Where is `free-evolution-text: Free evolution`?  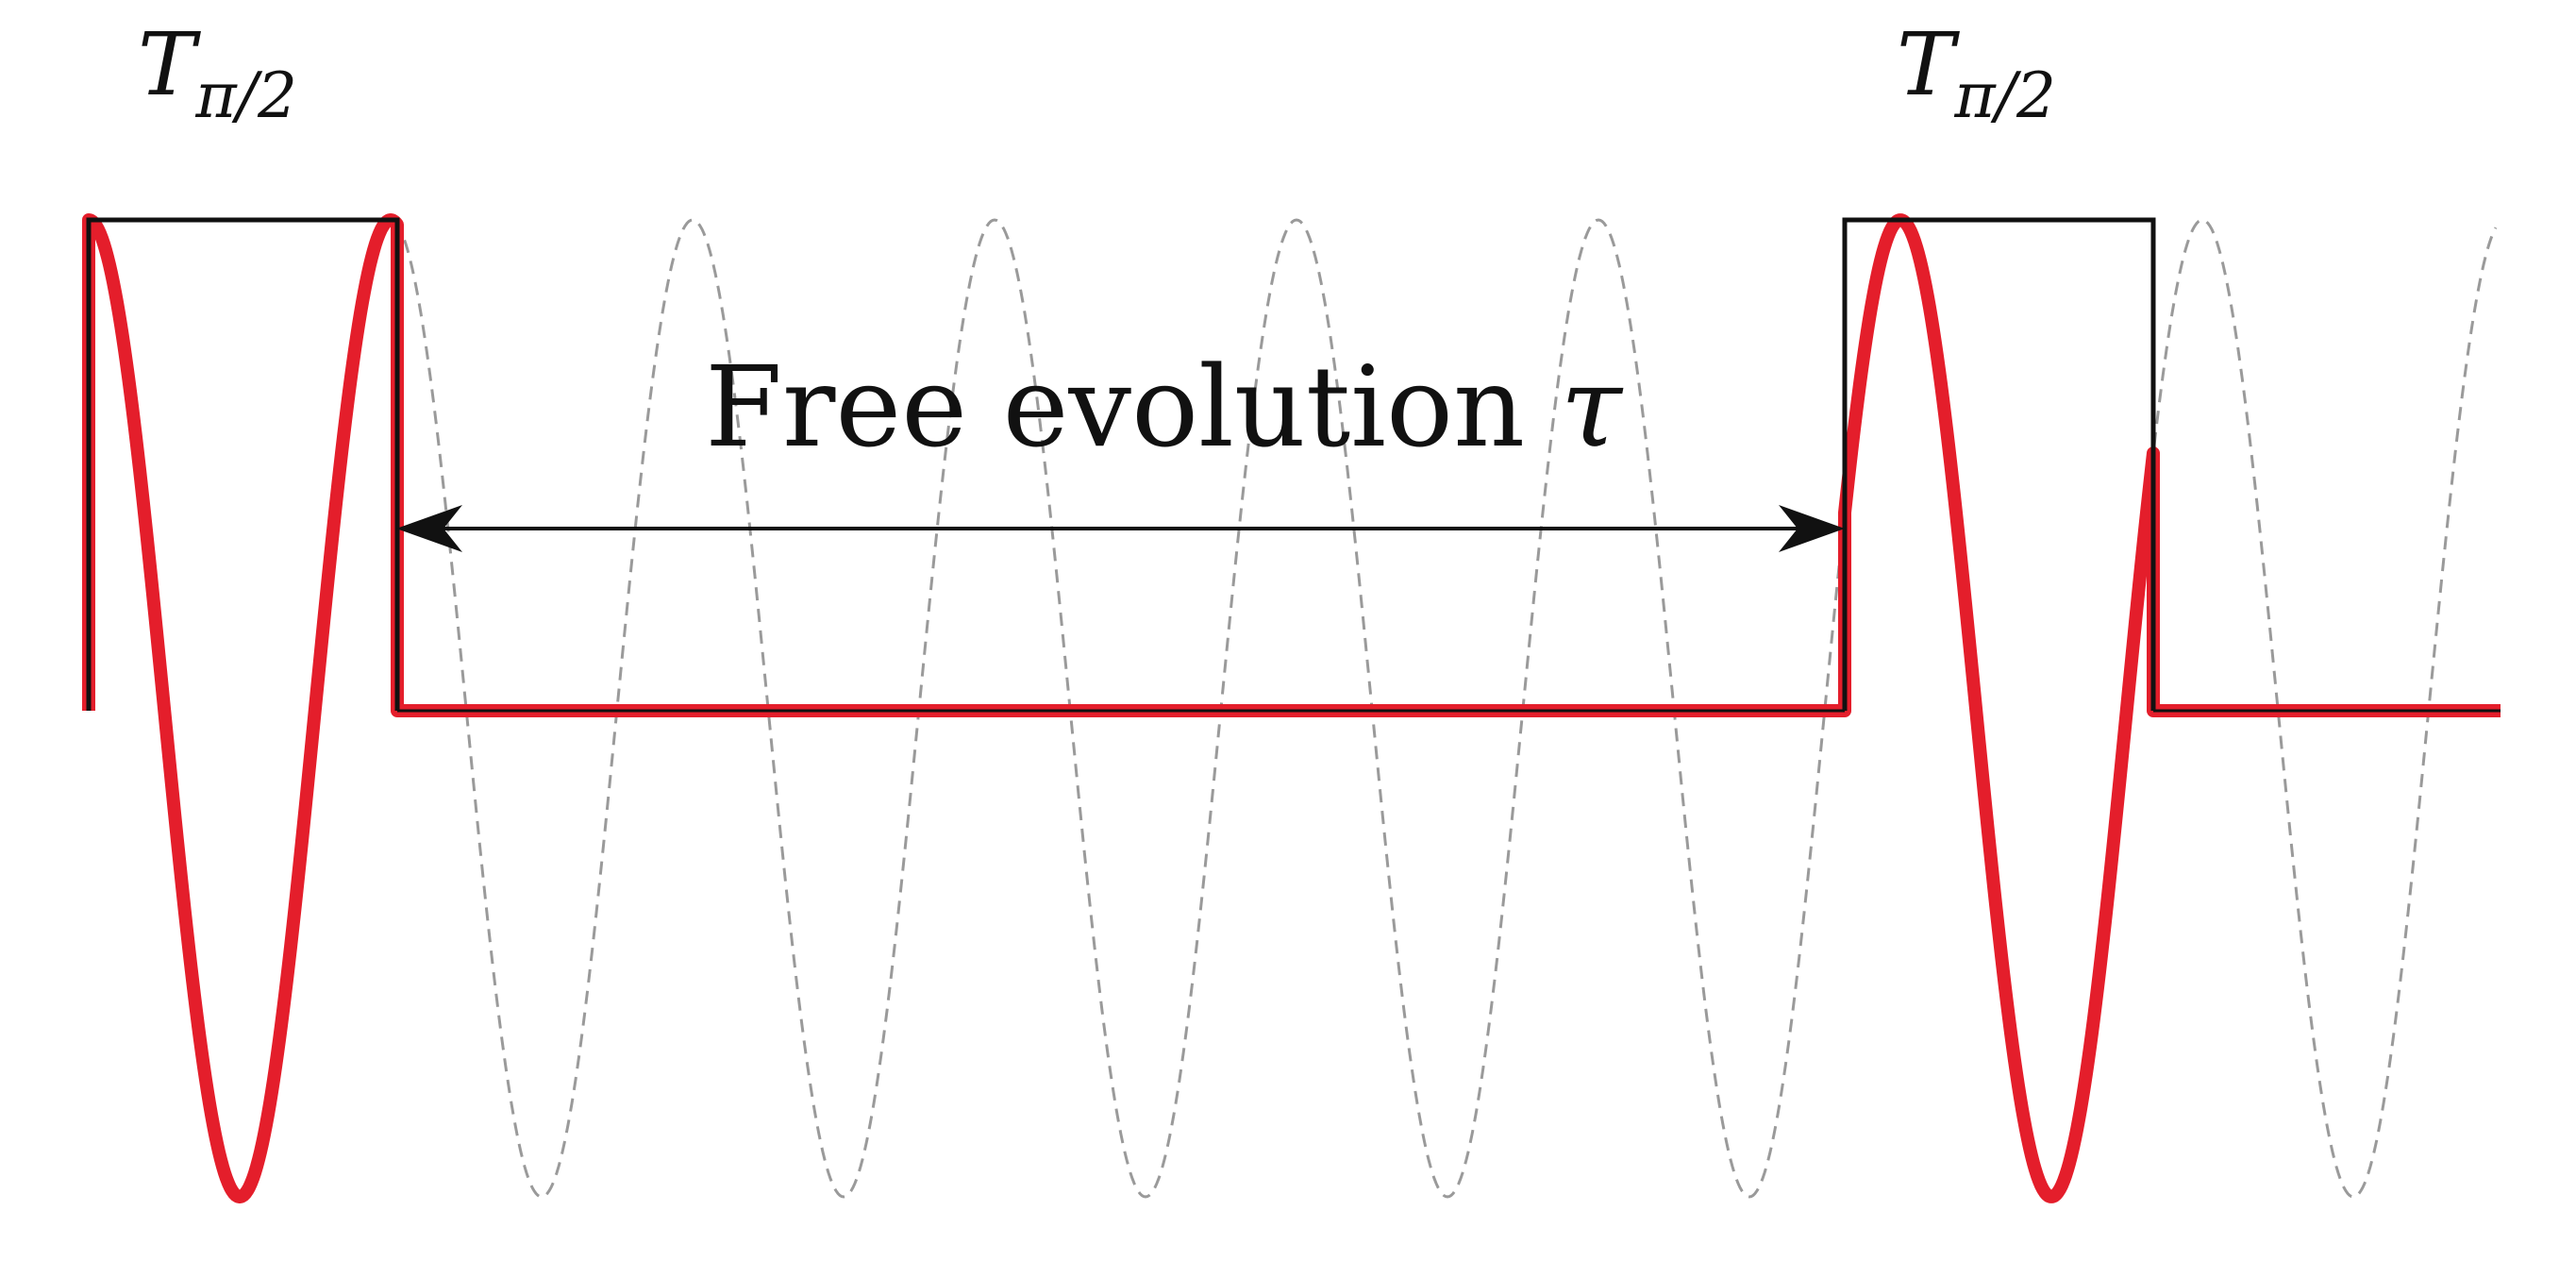
free-evolution-text: Free evolution is located at coordinates (1132, 407).